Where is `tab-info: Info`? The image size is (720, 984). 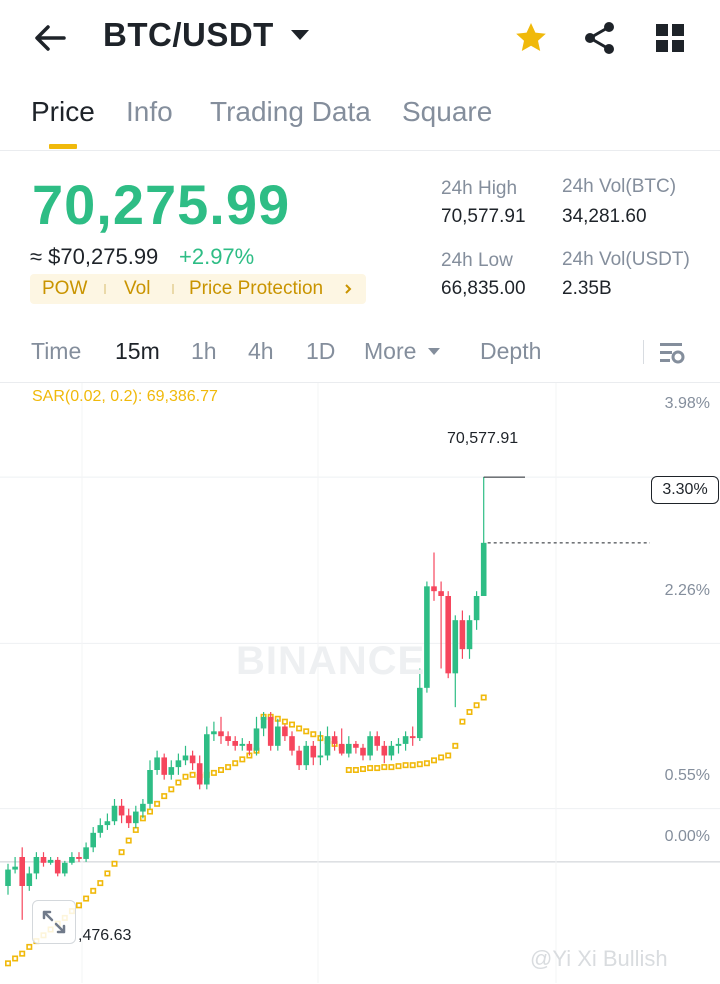
tab-info: Info is located at coordinates (149, 111).